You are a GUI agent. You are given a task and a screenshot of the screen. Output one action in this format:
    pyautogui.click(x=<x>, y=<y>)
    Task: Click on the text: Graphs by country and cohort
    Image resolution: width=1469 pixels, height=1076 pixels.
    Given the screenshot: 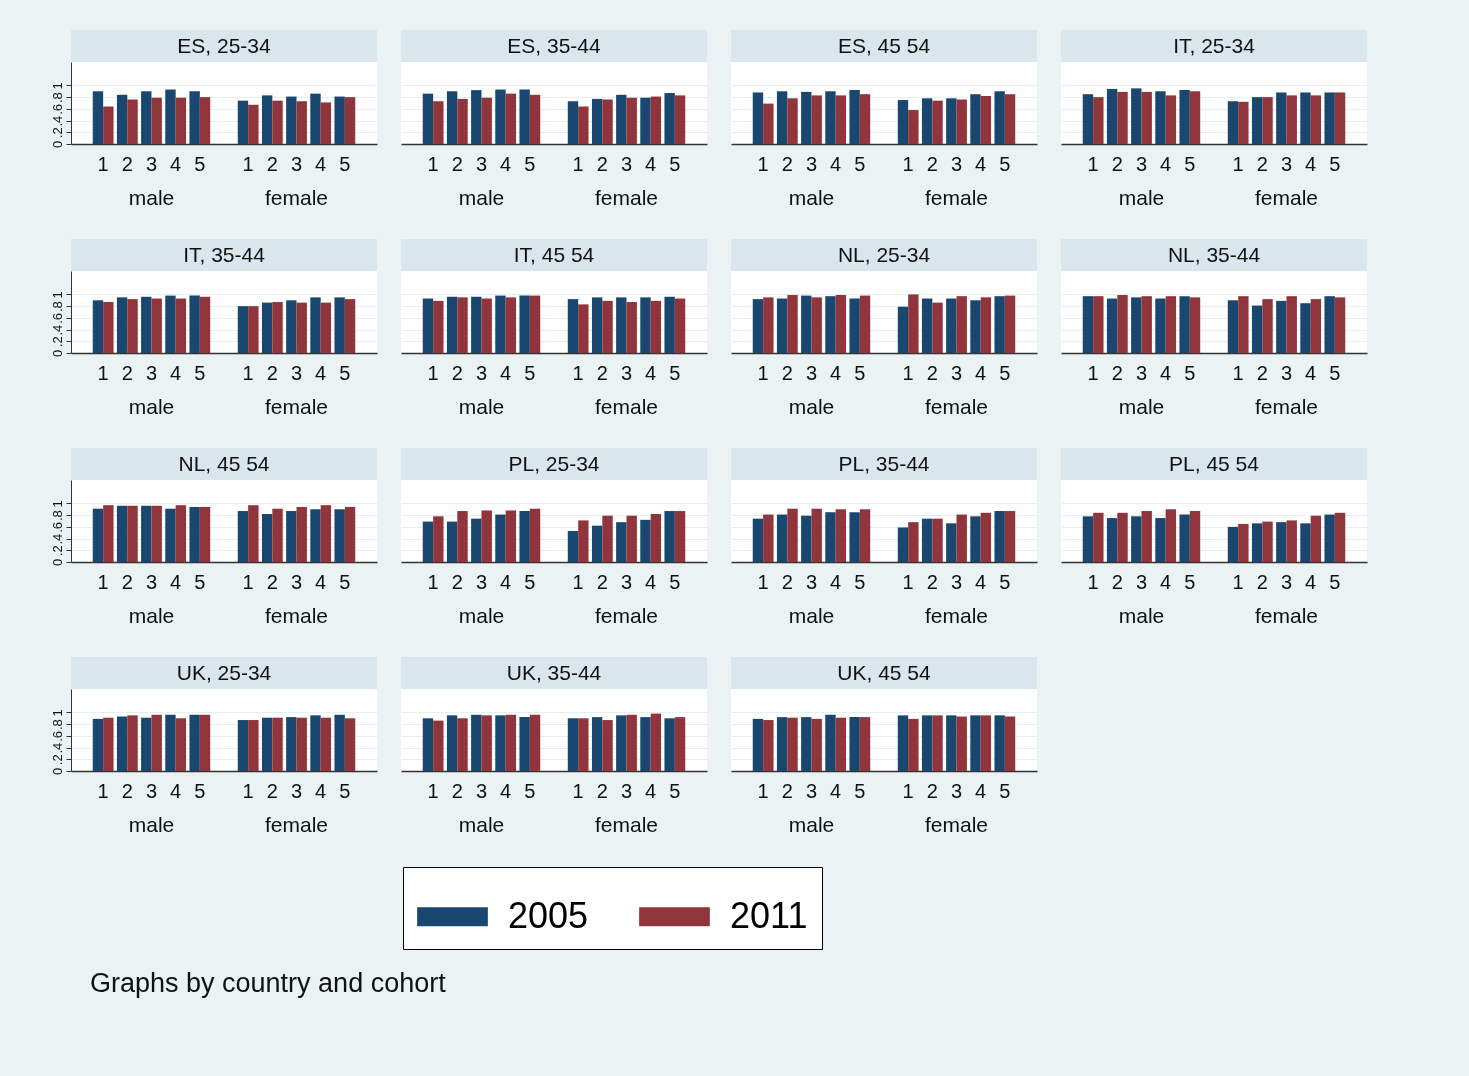 What is the action you would take?
    pyautogui.click(x=268, y=983)
    